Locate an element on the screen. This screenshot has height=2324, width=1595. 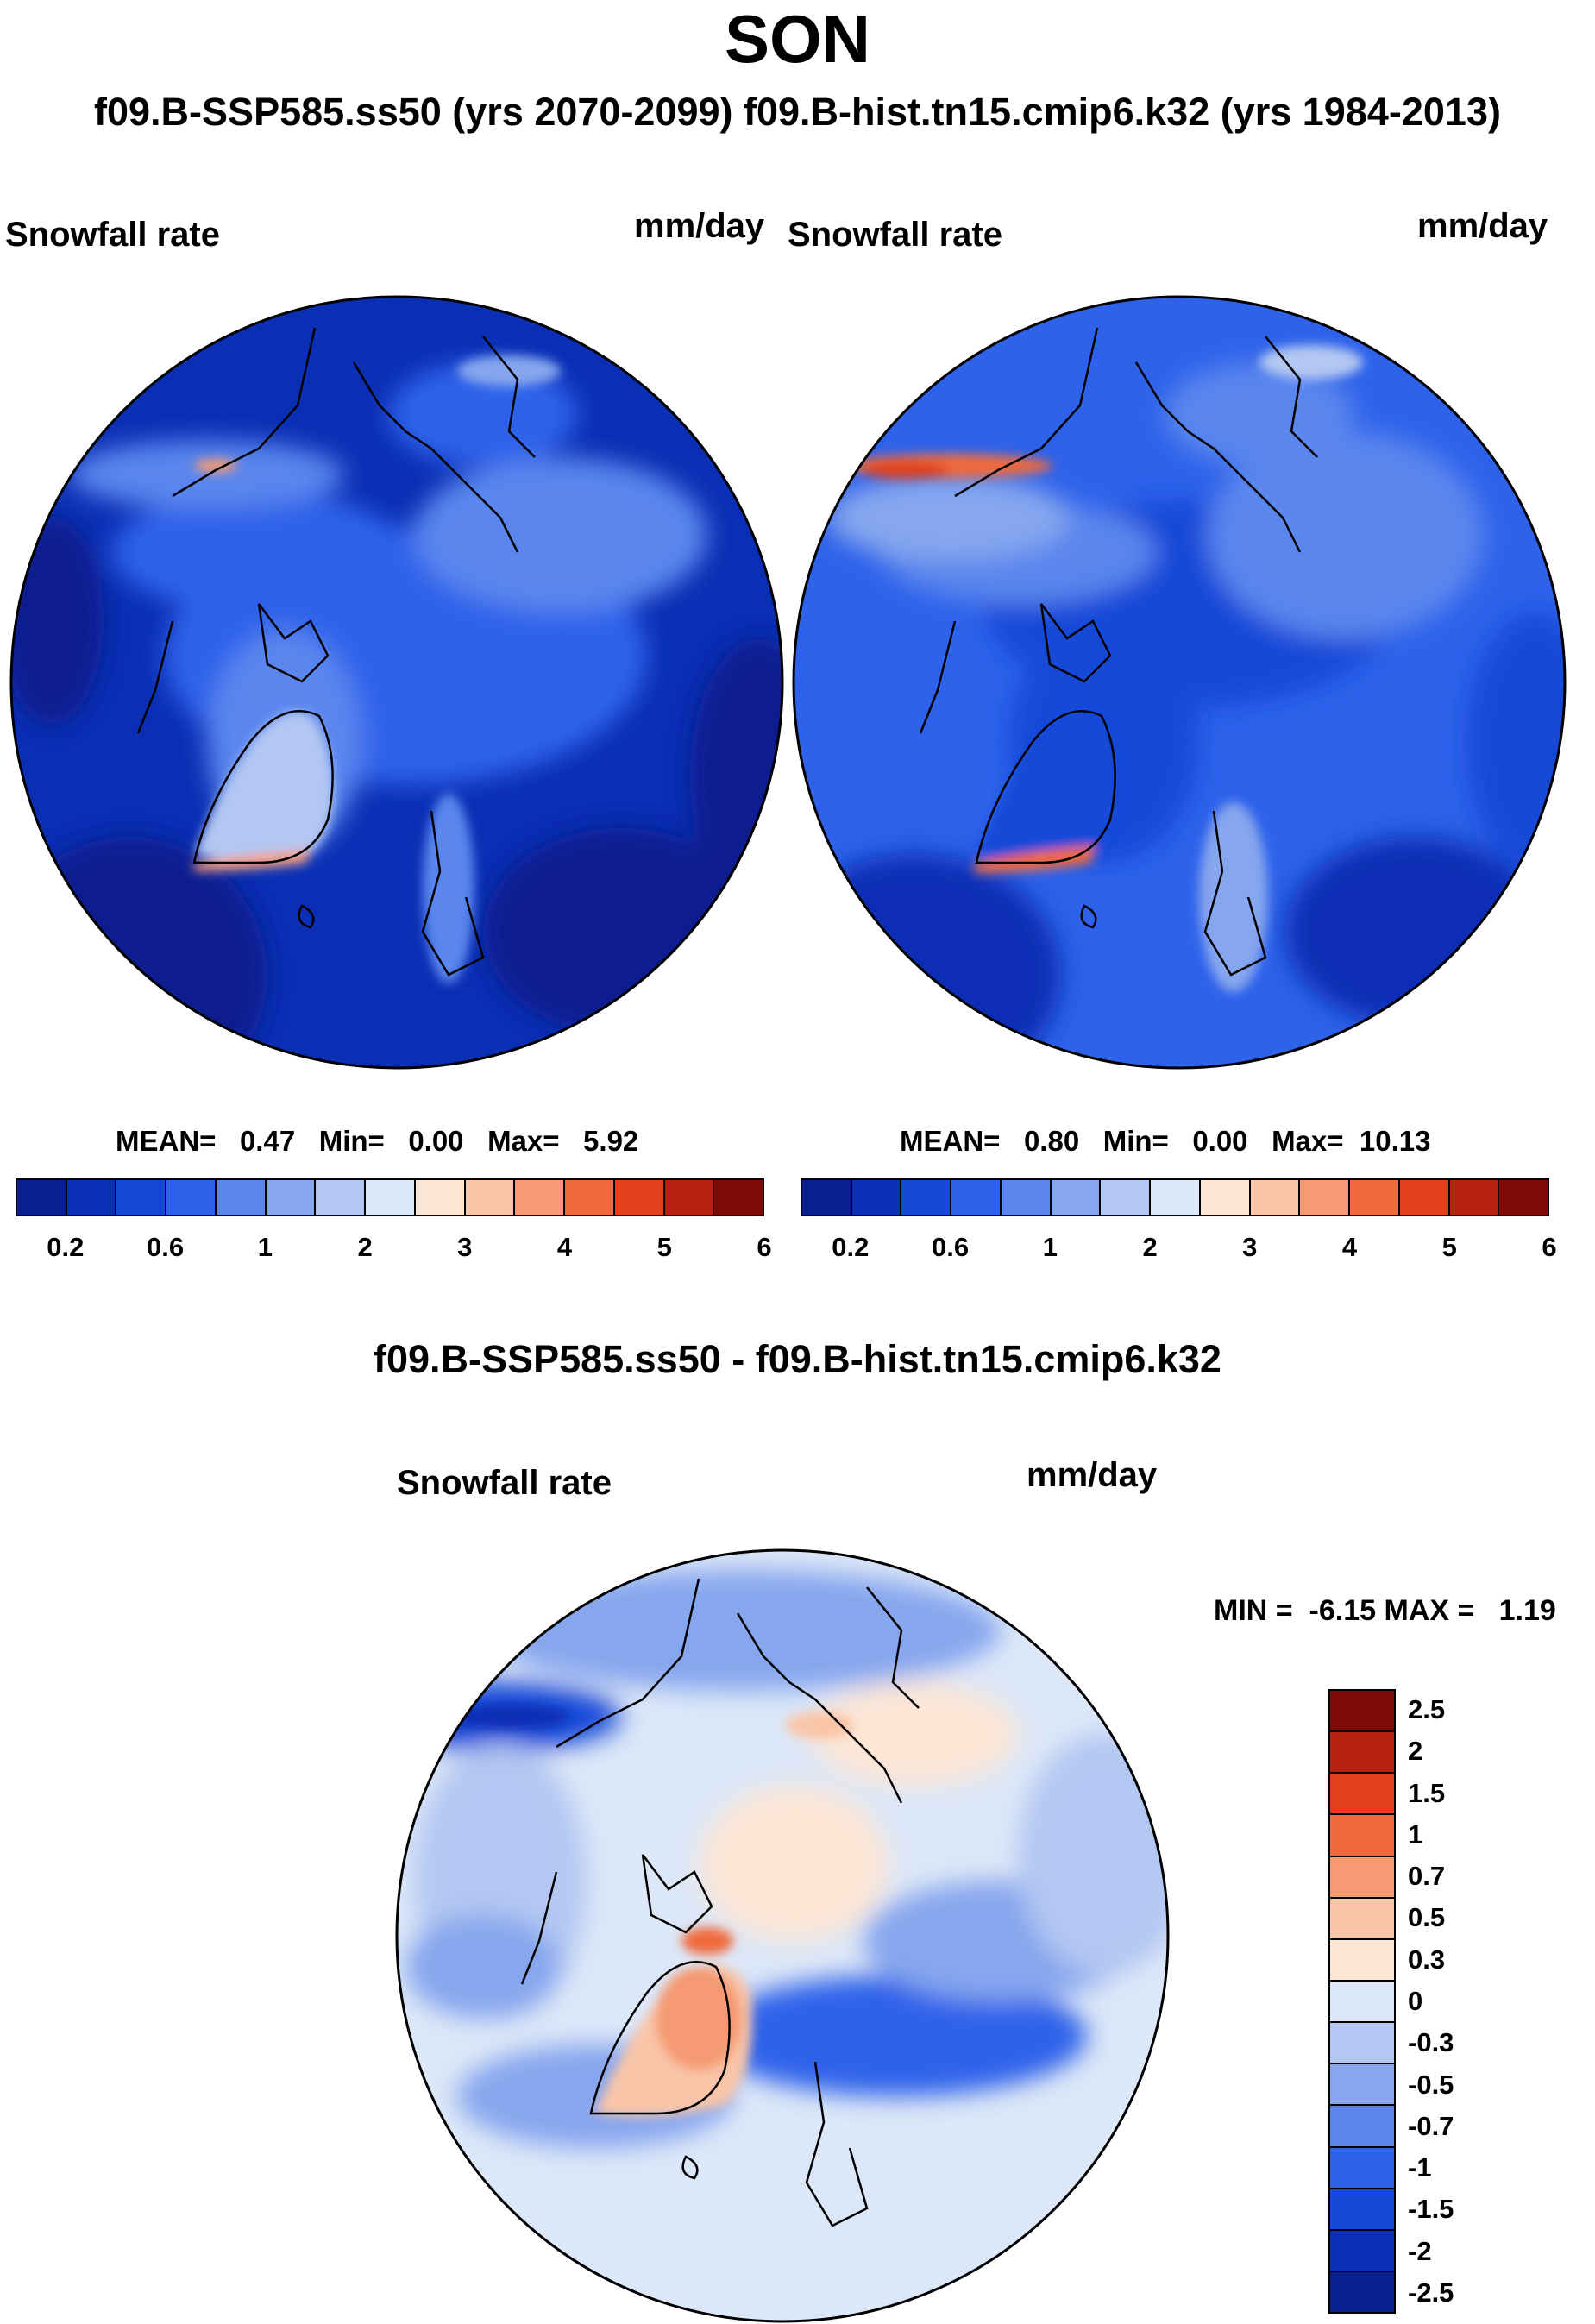
difference-colorbar-tick-label: 0.7 is located at coordinates (1427, 1877).